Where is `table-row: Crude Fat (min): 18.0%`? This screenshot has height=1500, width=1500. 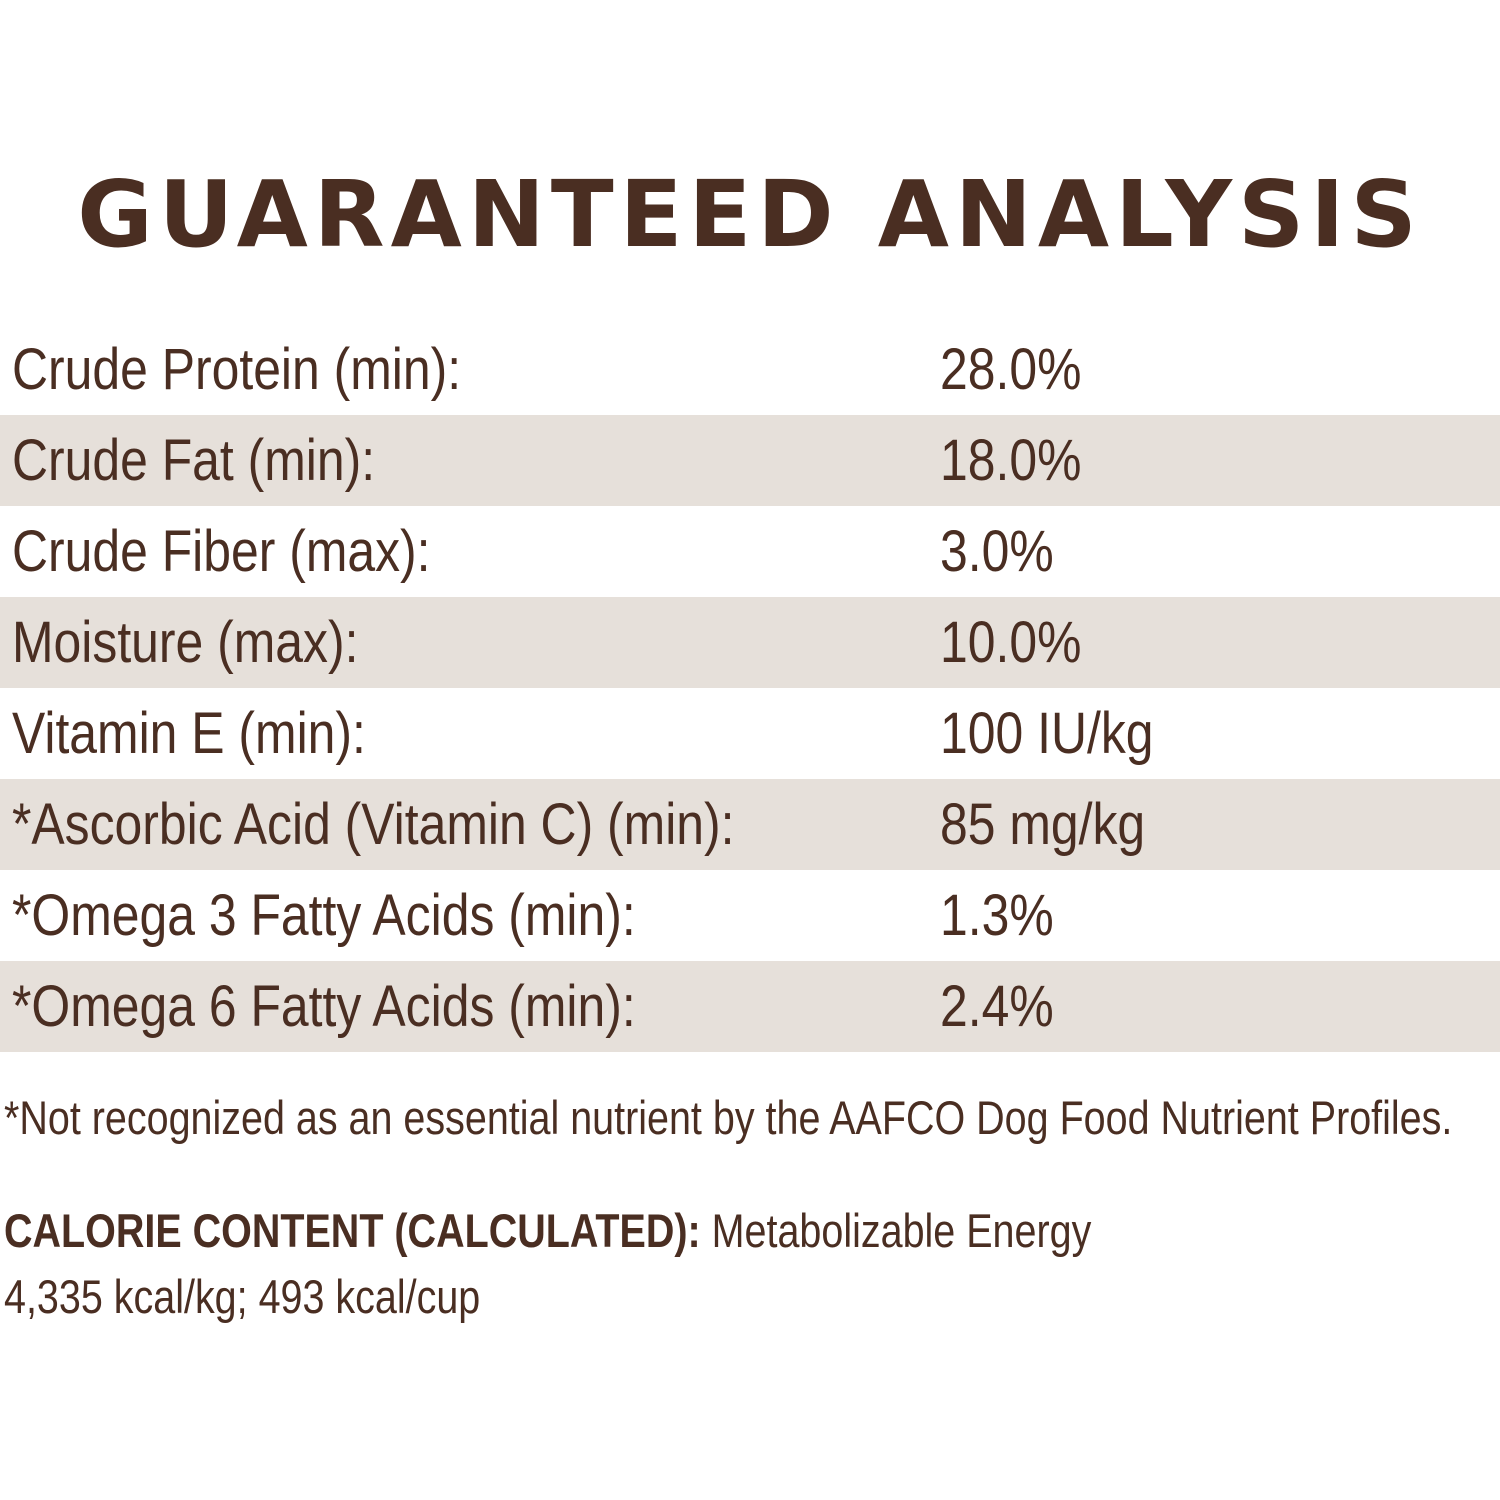
table-row: Crude Fat (min): 18.0% is located at coordinates (750, 460).